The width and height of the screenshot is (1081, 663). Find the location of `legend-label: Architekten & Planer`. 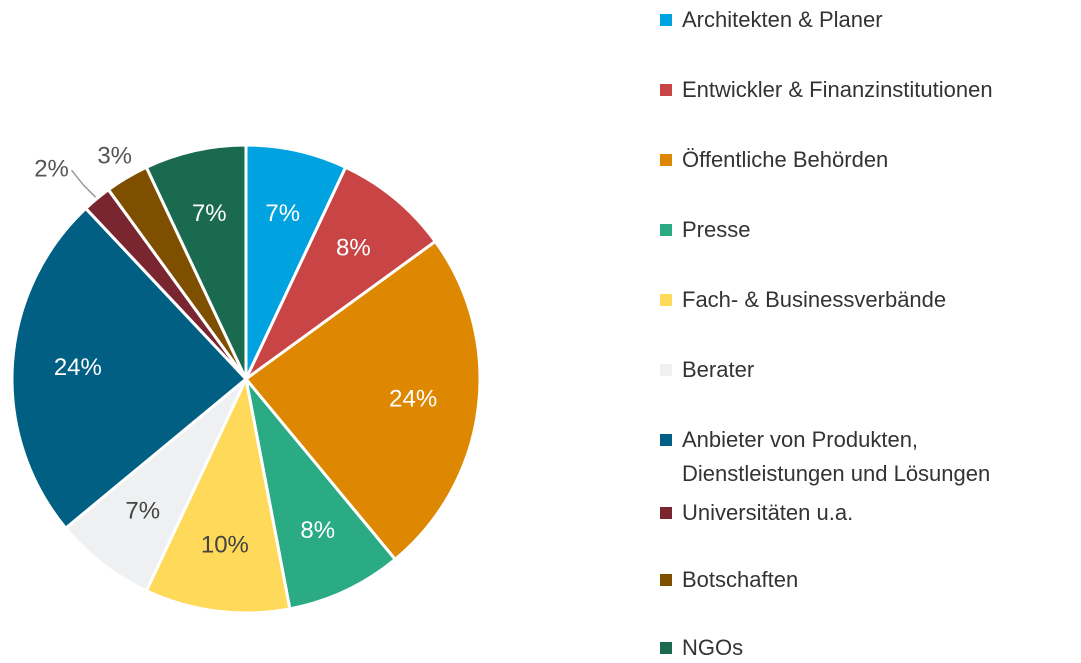

legend-label: Architekten & Planer is located at coordinates (782, 19).